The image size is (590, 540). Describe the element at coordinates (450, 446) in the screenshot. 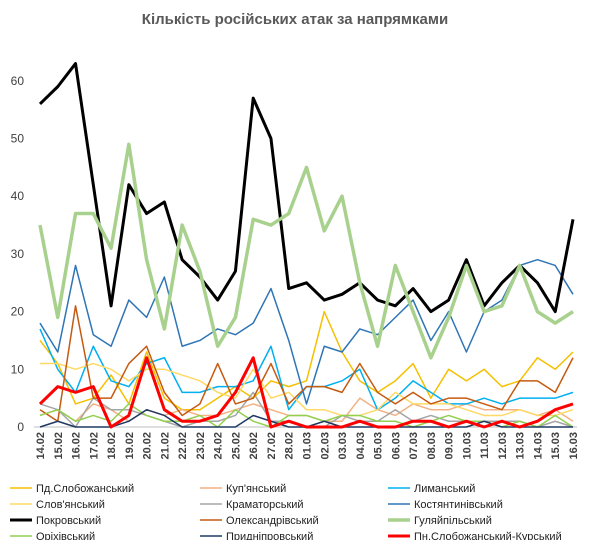

I see `x-tick-label: 09.03` at that location.